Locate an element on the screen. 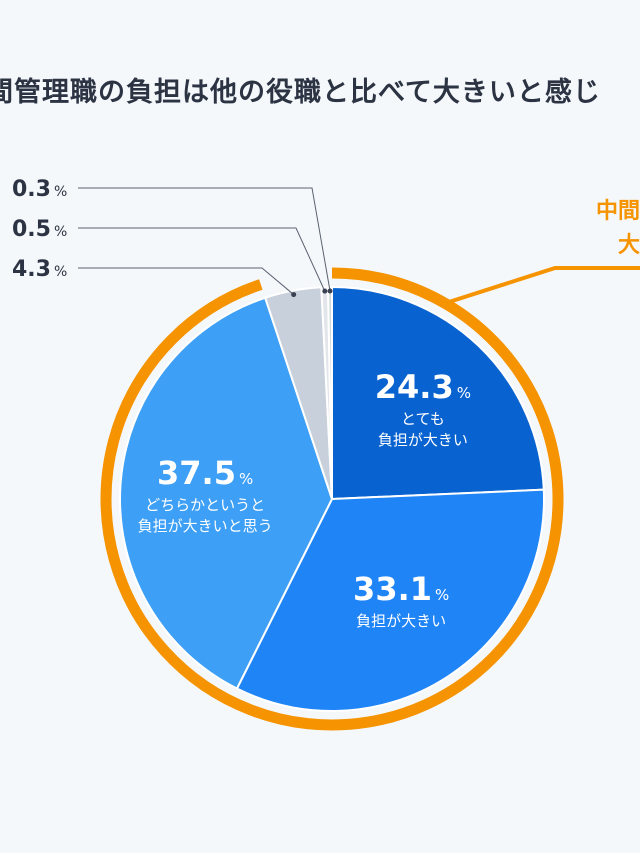 The height and width of the screenshot is (853, 640). slice-value-label-1: 33.1% is located at coordinates (401, 589).